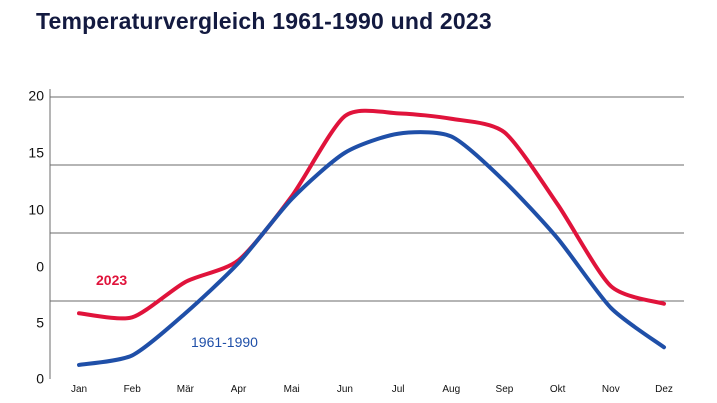  What do you see at coordinates (36, 96) in the screenshot?
I see `y-tick-label: 20` at bounding box center [36, 96].